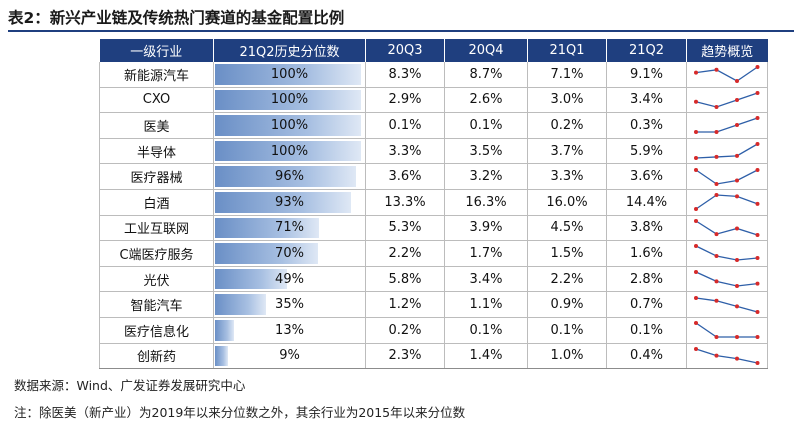 This screenshot has width=800, height=430. Describe the element at coordinates (405, 356) in the screenshot. I see `value-20q3: 2.3%` at that location.